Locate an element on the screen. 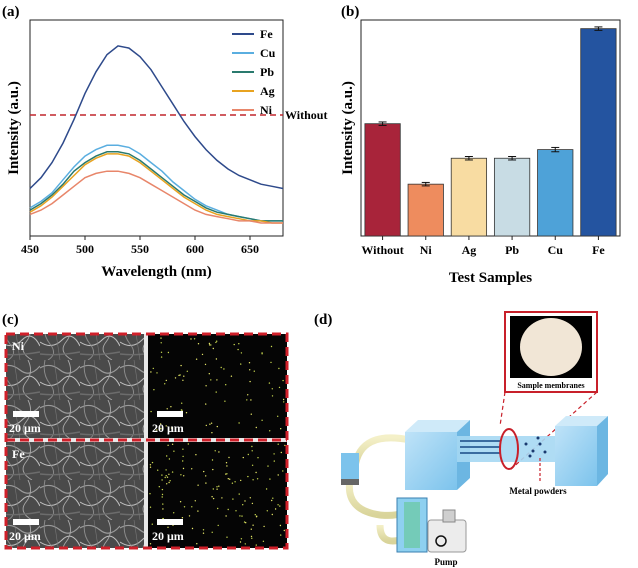 The width and height of the screenshot is (638, 568). leader-line is located at coordinates (553, 431).